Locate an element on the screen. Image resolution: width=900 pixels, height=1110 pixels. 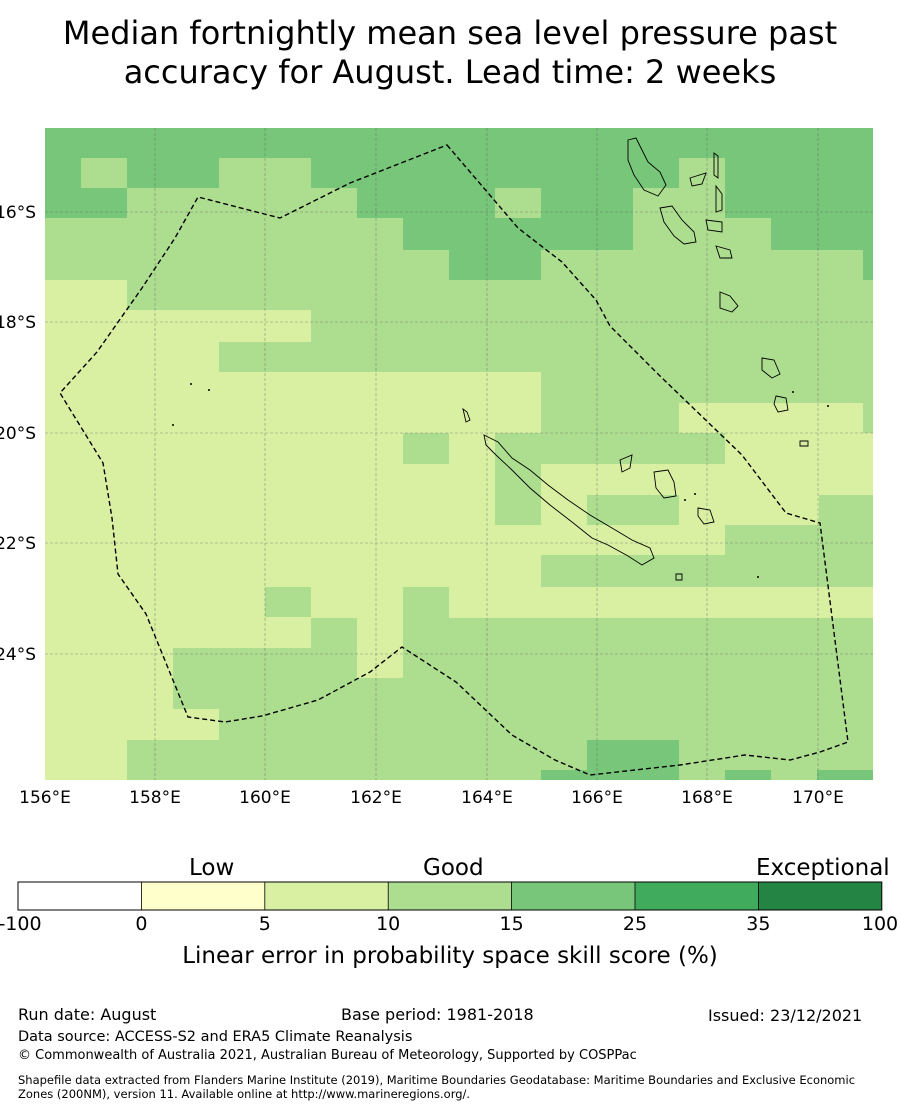
lon-tick-label: 166°E is located at coordinates (597, 798).